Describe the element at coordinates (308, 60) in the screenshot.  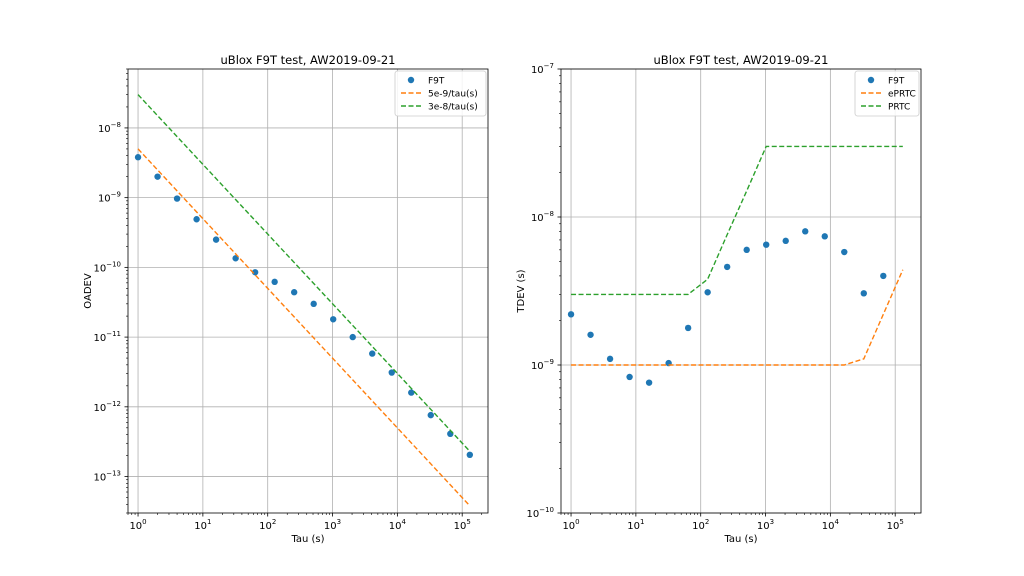
I see `chart-oadev-title: uBlox F9T test, AW2019-09-21` at that location.